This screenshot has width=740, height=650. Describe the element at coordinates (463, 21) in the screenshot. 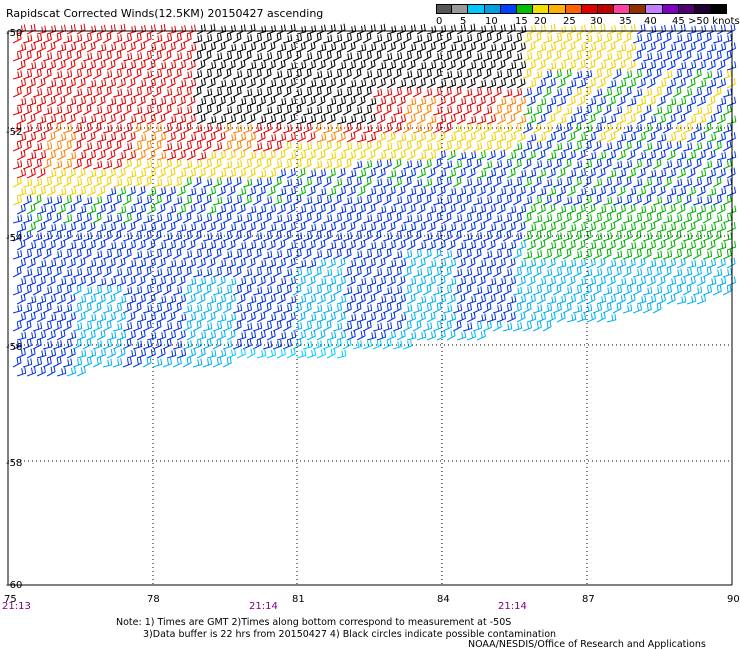

I see `scale-label: 5` at that location.